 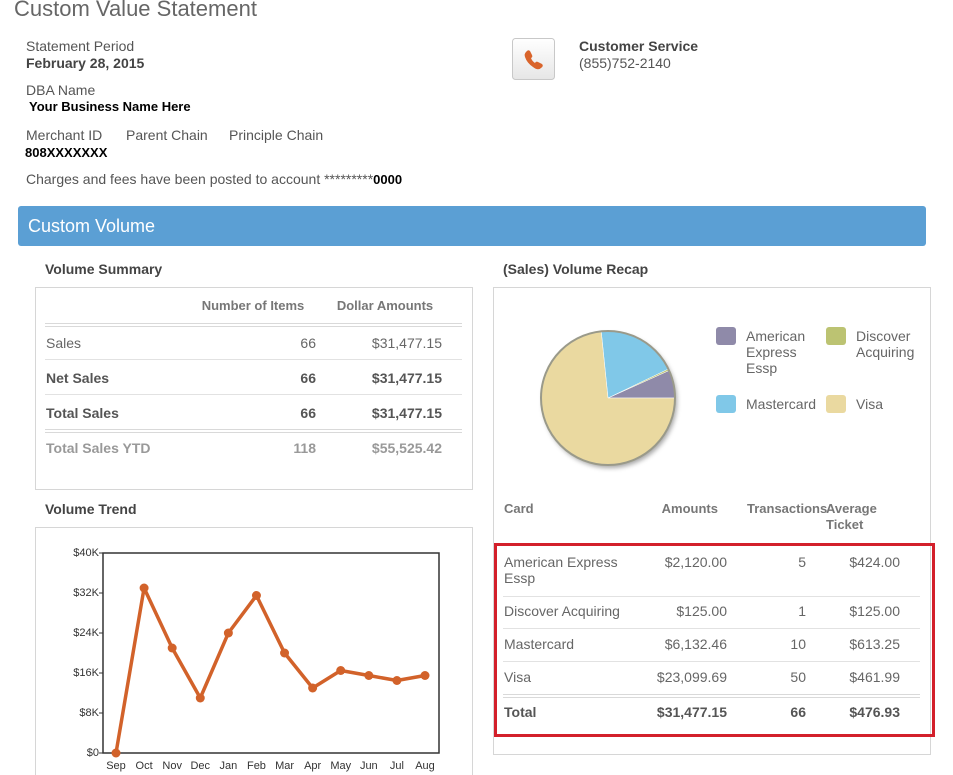 What do you see at coordinates (93, 753) in the screenshot?
I see `y-tick-label: $0` at bounding box center [93, 753].